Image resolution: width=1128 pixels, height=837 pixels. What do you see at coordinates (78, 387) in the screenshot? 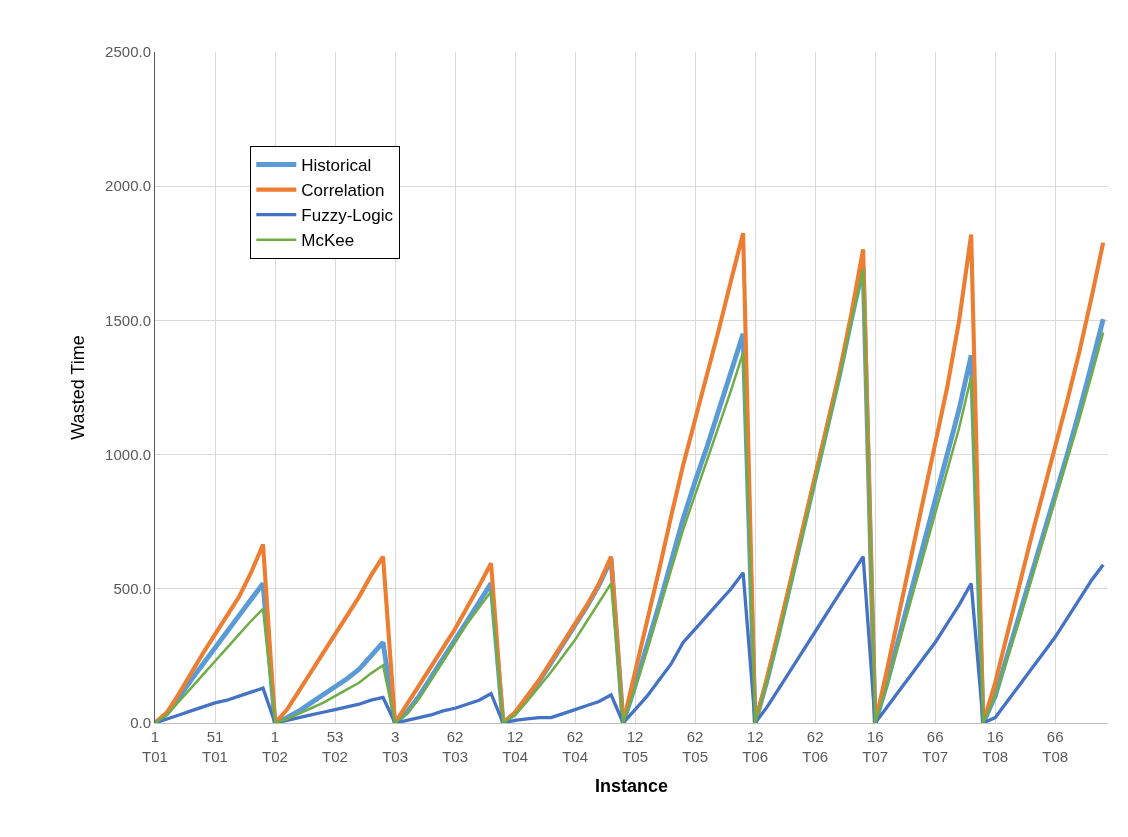
I see `y-axis-title: Wasted Time` at bounding box center [78, 387].